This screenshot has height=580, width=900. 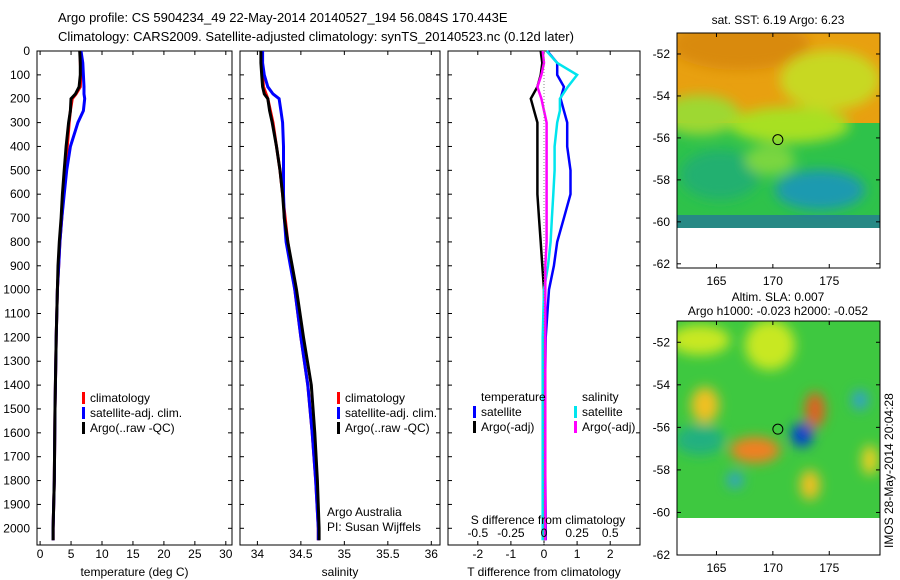 What do you see at coordinates (16, 337) in the screenshot?
I see `depth-tick-label: 1200` at bounding box center [16, 337].